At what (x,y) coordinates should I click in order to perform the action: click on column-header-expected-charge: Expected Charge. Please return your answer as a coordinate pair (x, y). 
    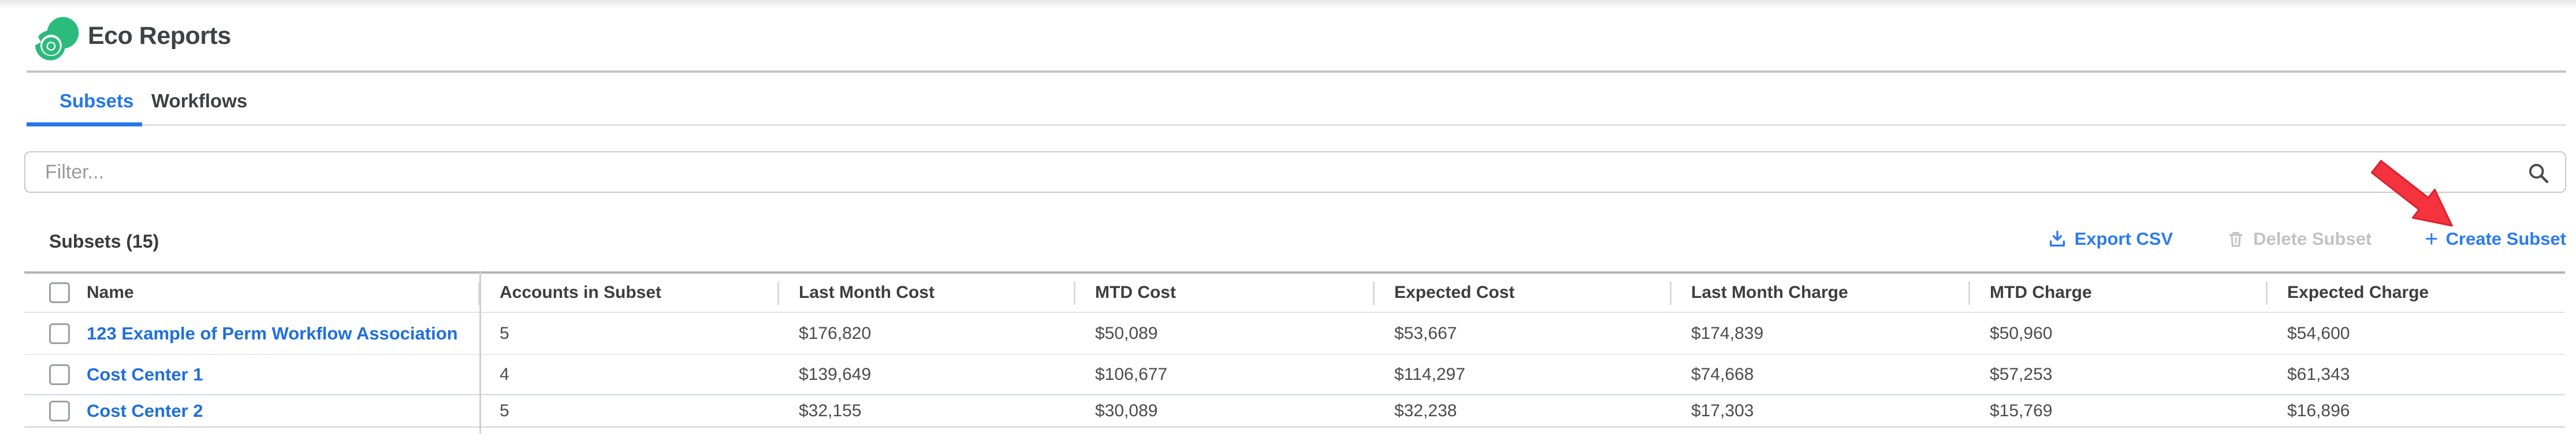
    Looking at the image, I should click on (2358, 292).